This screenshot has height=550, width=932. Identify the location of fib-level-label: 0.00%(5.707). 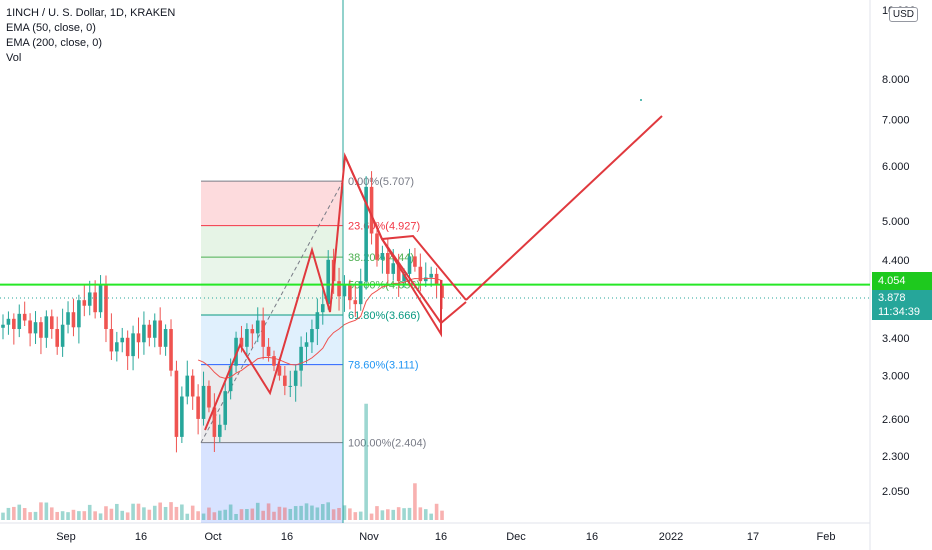
(381, 182).